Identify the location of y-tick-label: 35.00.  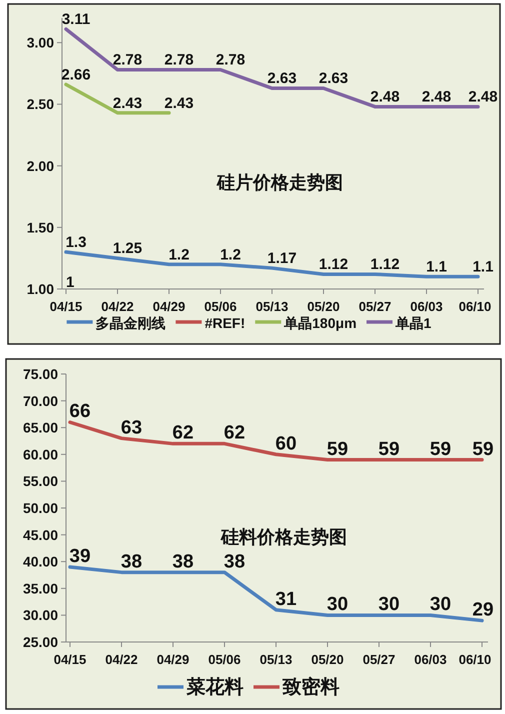
(40, 588).